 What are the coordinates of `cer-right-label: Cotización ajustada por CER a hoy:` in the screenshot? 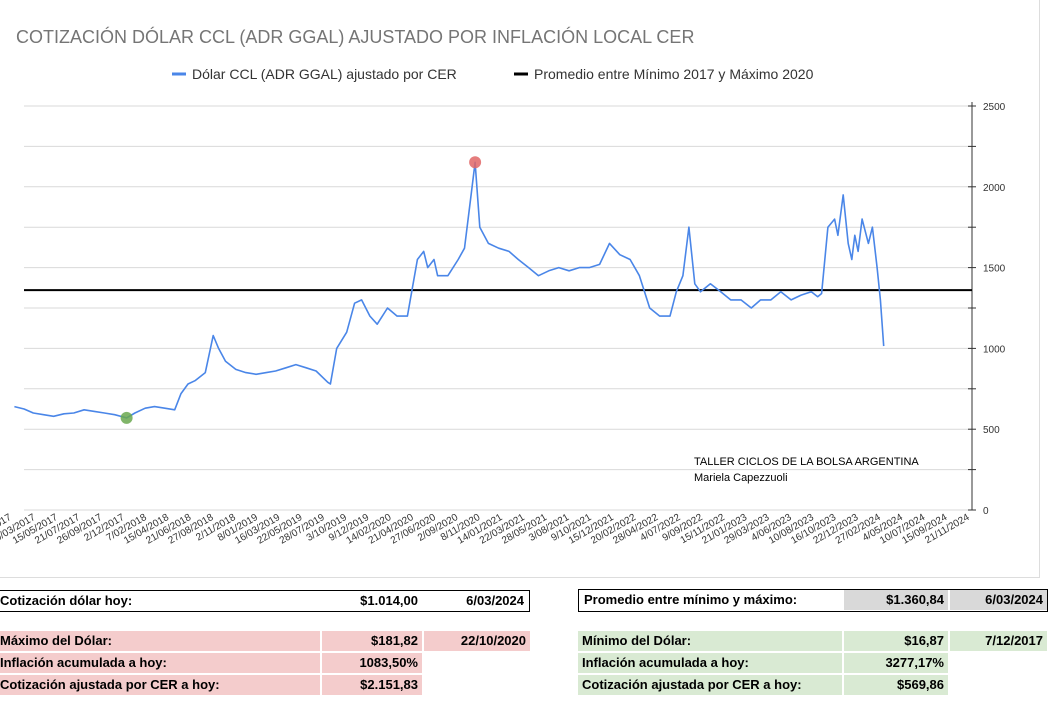 It's located at (710, 685).